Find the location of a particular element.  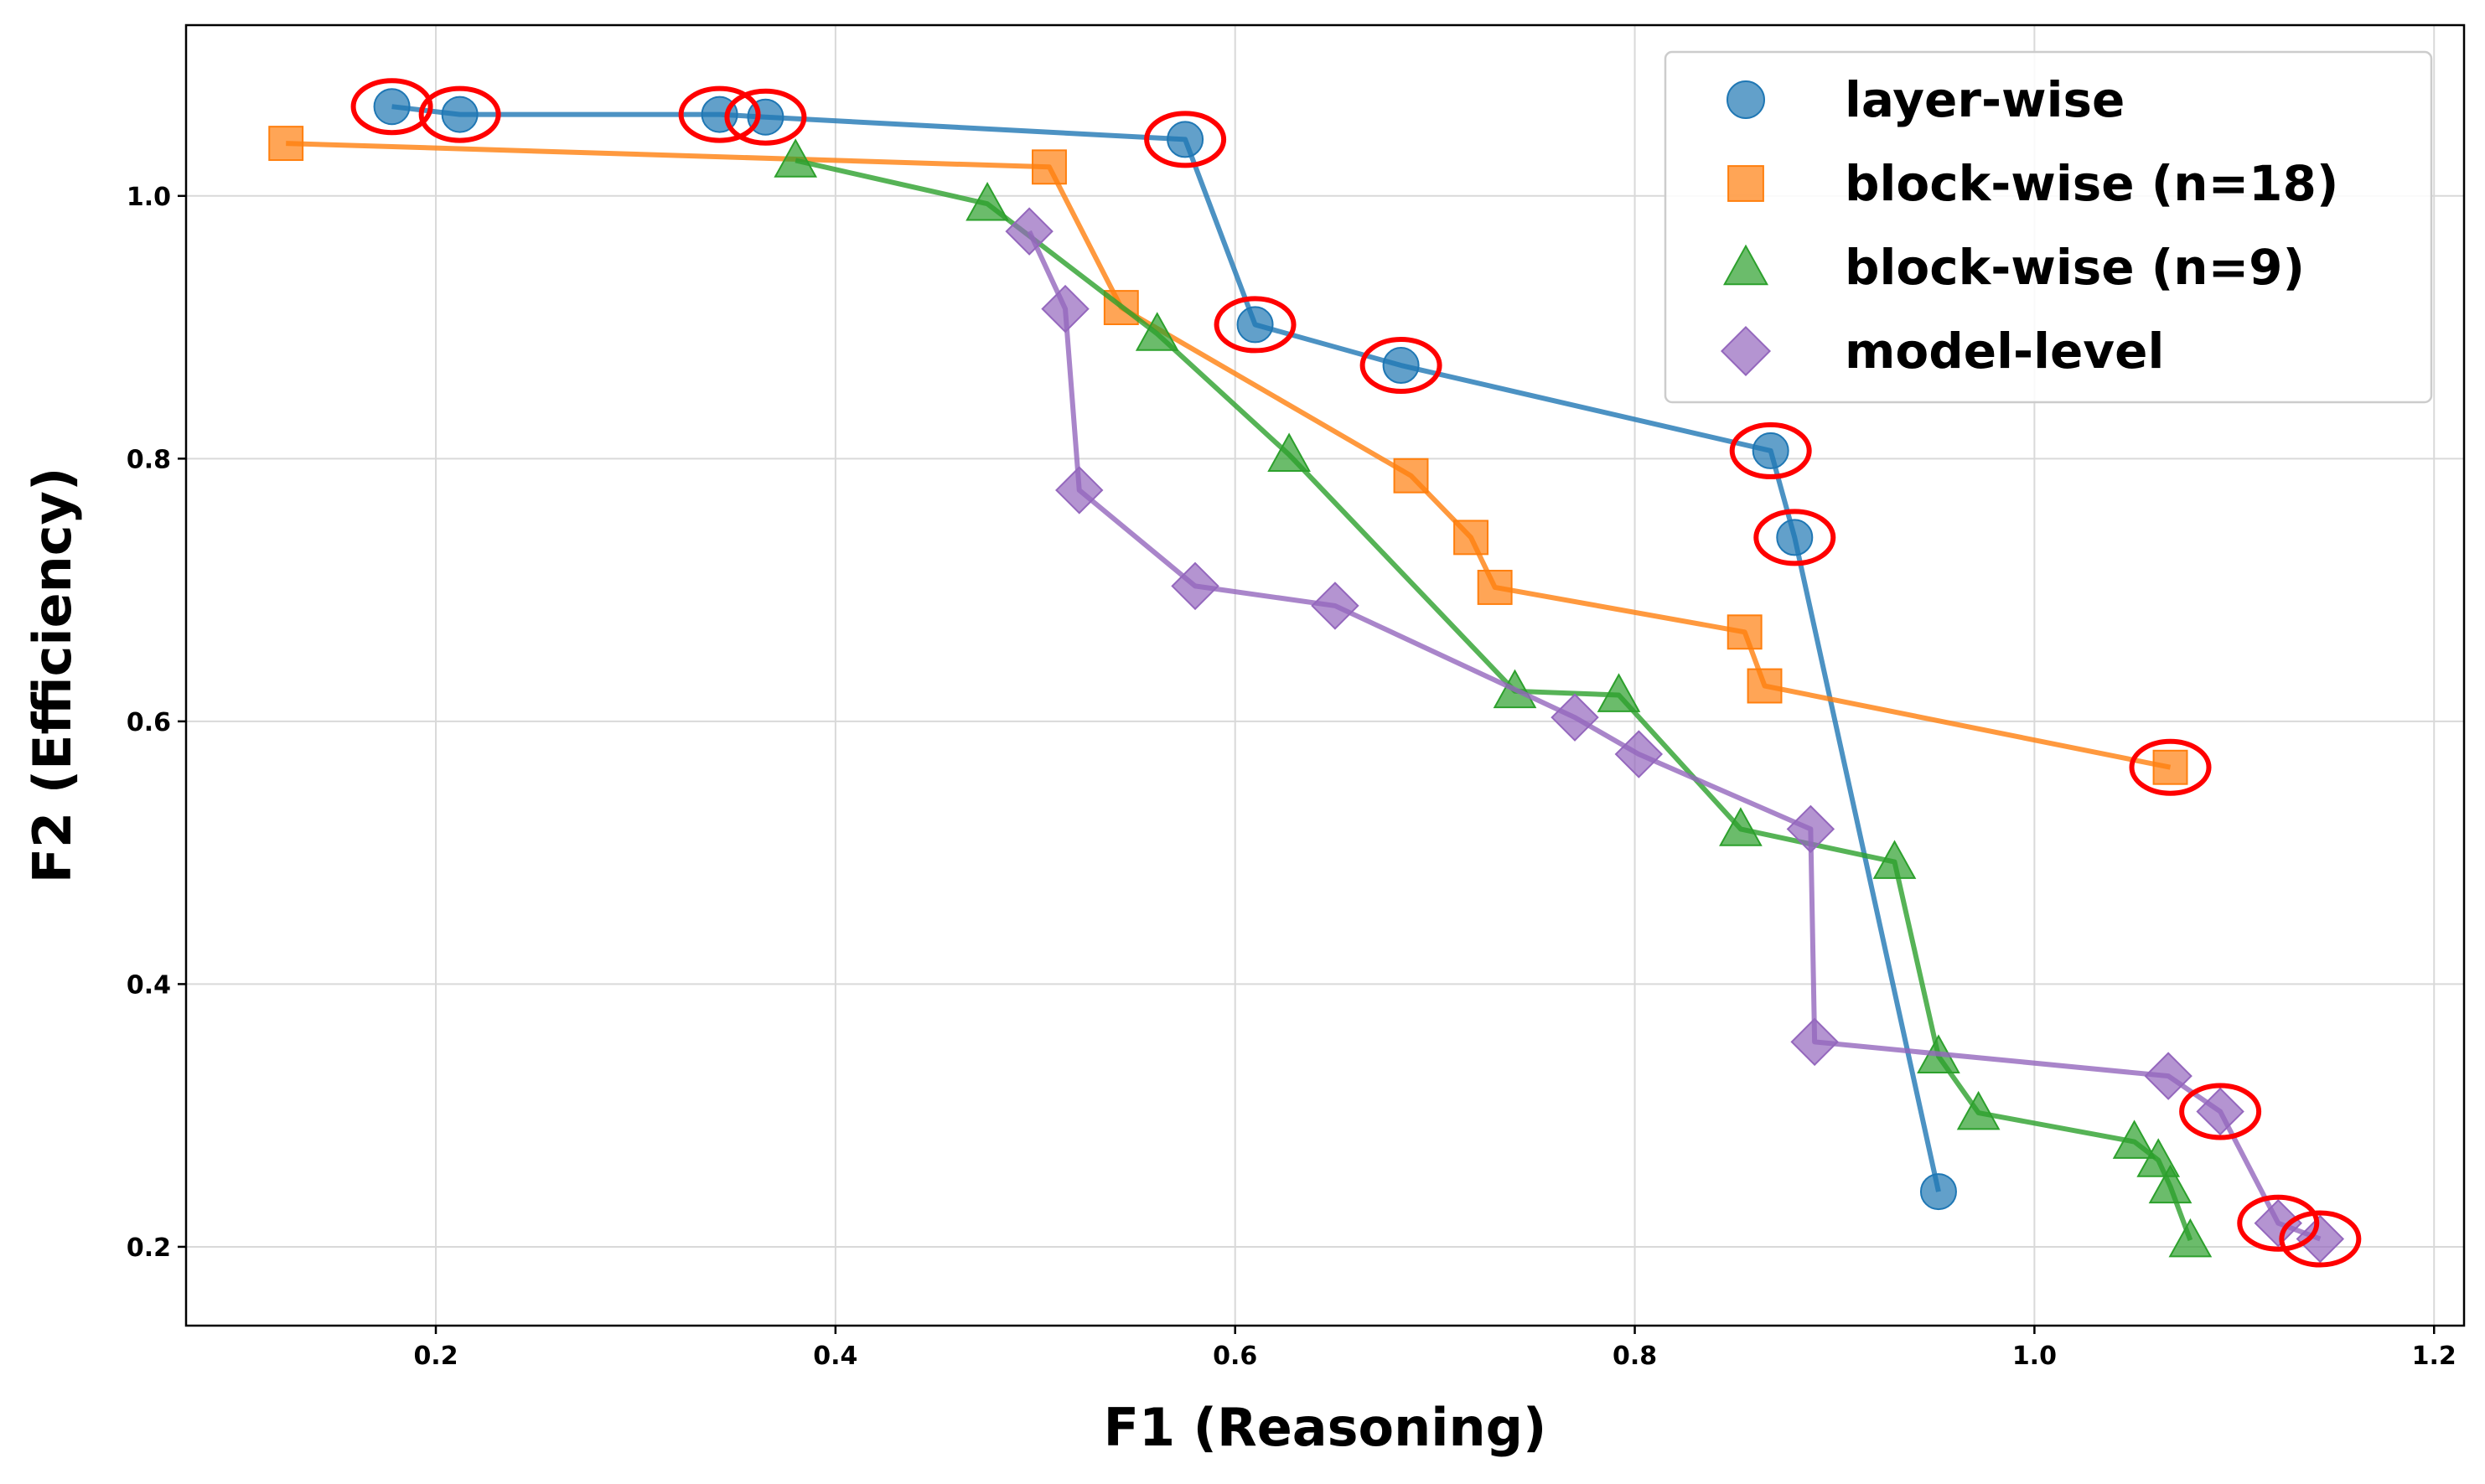

legend-label: block-wise (n=9) is located at coordinates (2075, 267).